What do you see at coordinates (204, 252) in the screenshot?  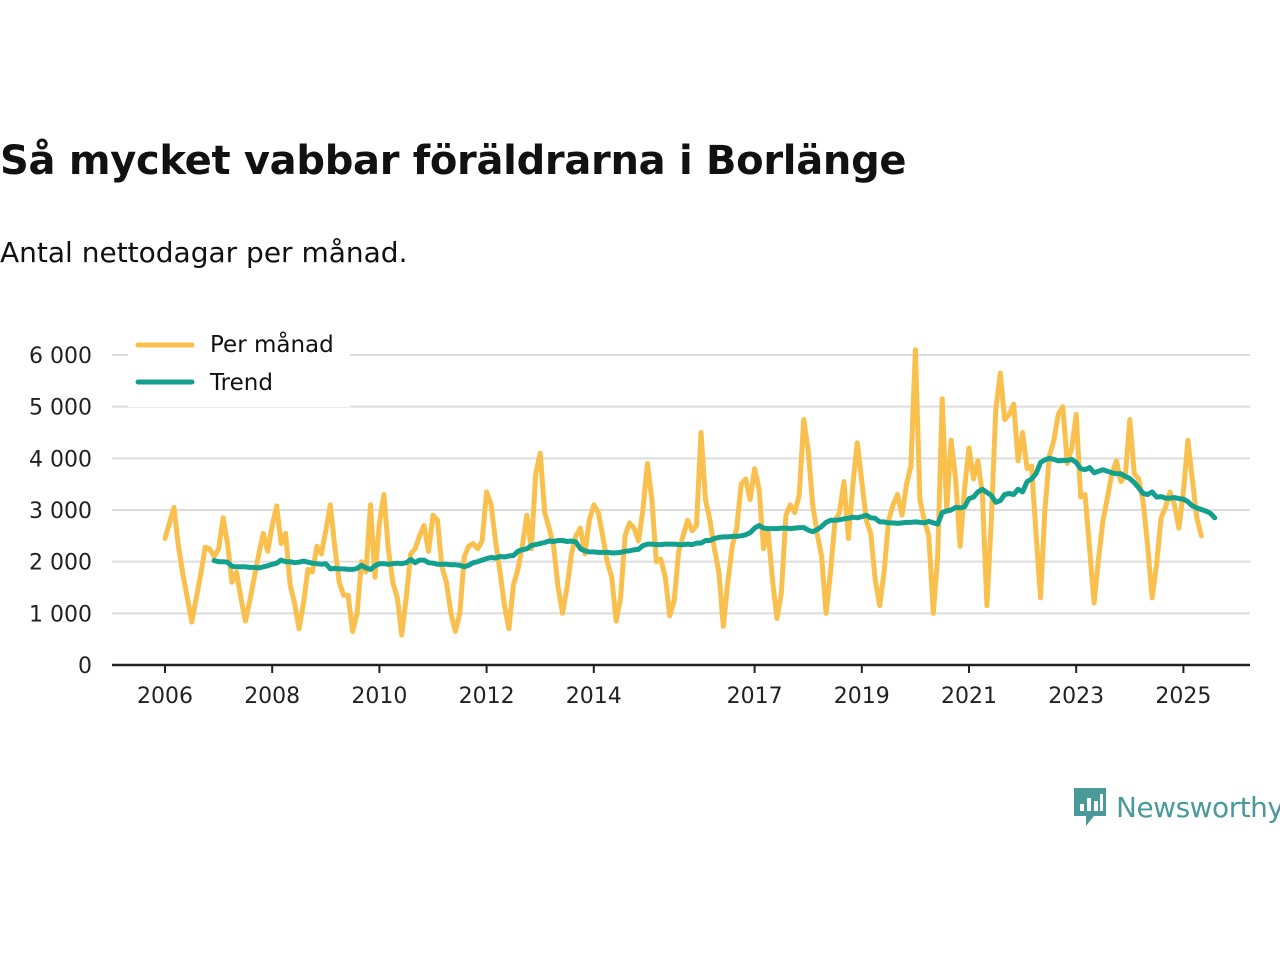 I see `chart-subtitle: Antal nettodagar per månad.` at bounding box center [204, 252].